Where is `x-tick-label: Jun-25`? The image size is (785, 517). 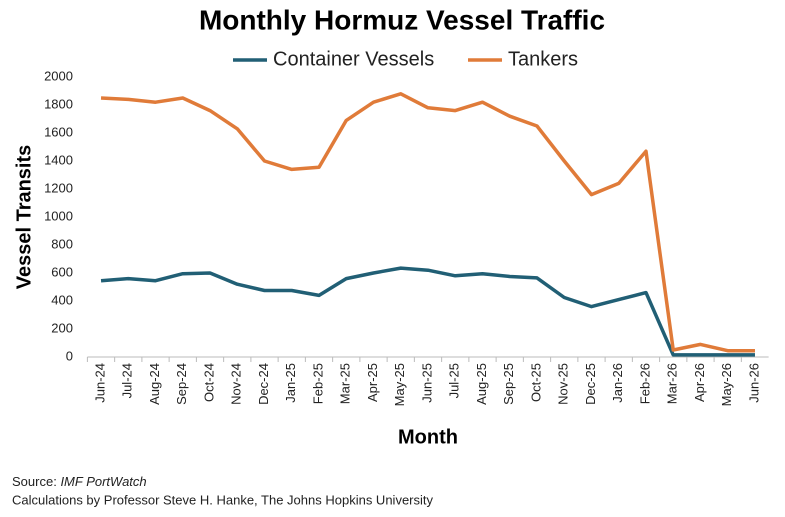 x-tick-label: Jun-25 is located at coordinates (426, 383).